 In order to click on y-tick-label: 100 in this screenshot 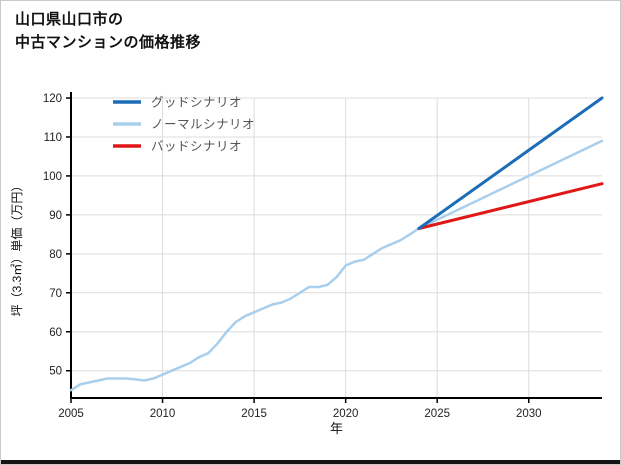, I will do `click(52, 177)`.